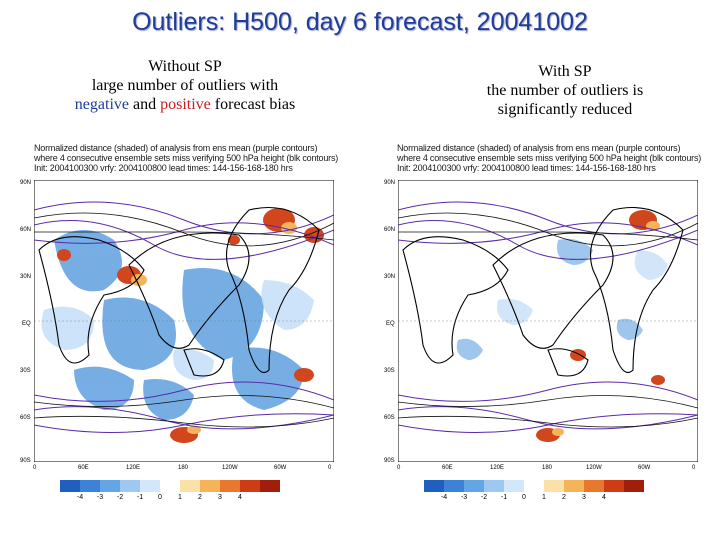 This screenshot has height=540, width=720. What do you see at coordinates (330, 468) in the screenshot?
I see `left-lon-6: 0` at bounding box center [330, 468].